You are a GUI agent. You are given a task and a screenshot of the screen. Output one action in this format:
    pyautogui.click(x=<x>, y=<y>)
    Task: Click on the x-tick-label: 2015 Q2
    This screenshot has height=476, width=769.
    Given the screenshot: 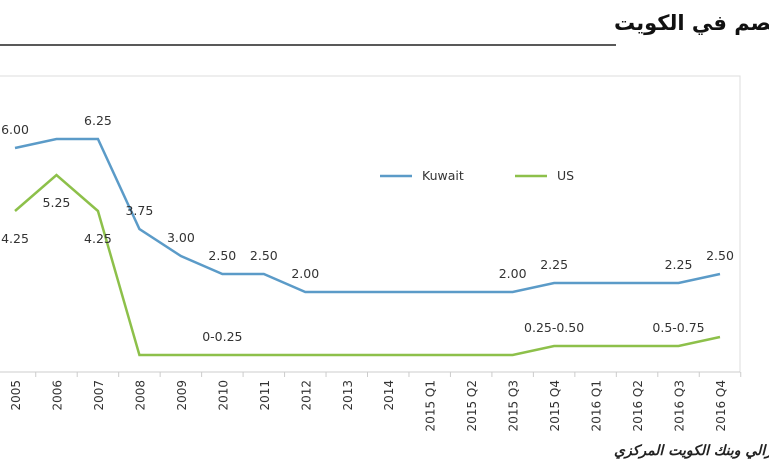 What is the action you would take?
    pyautogui.click(x=472, y=405)
    